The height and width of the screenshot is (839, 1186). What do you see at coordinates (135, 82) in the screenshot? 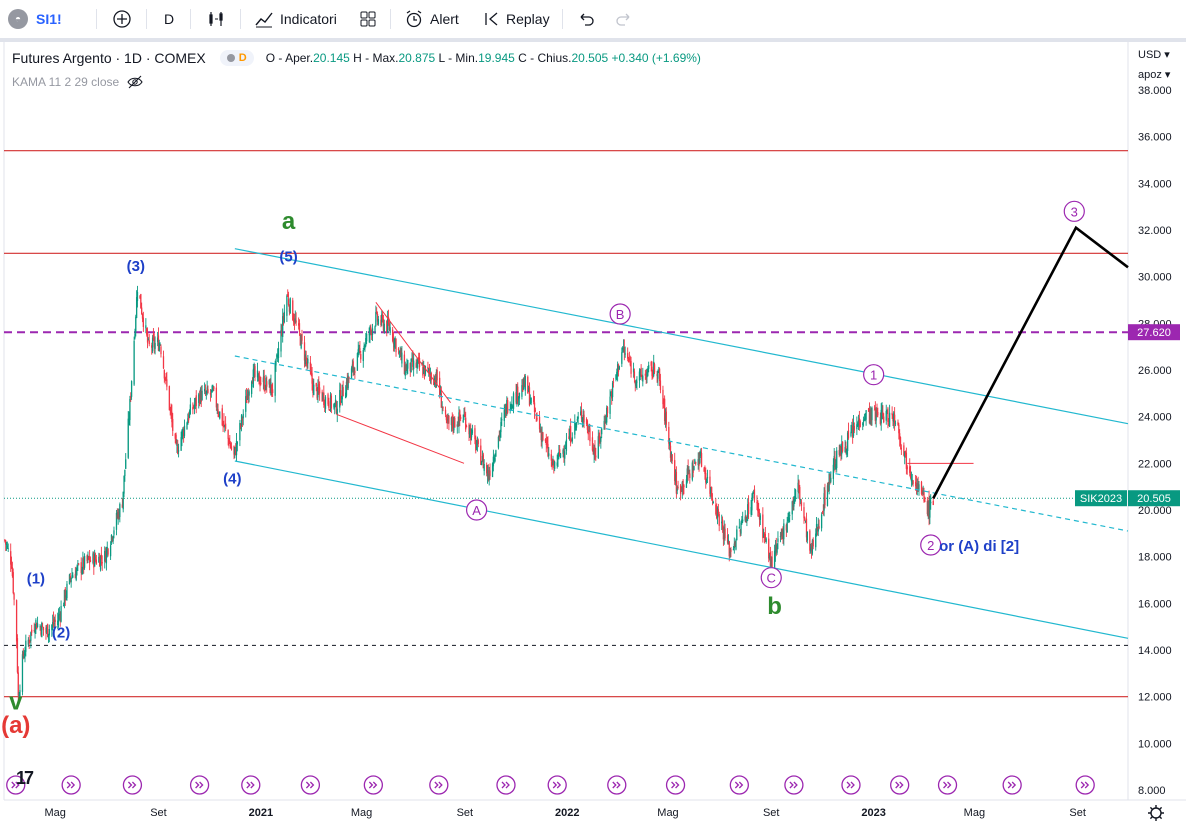
I see `eye-hidden-icon` at bounding box center [135, 82].